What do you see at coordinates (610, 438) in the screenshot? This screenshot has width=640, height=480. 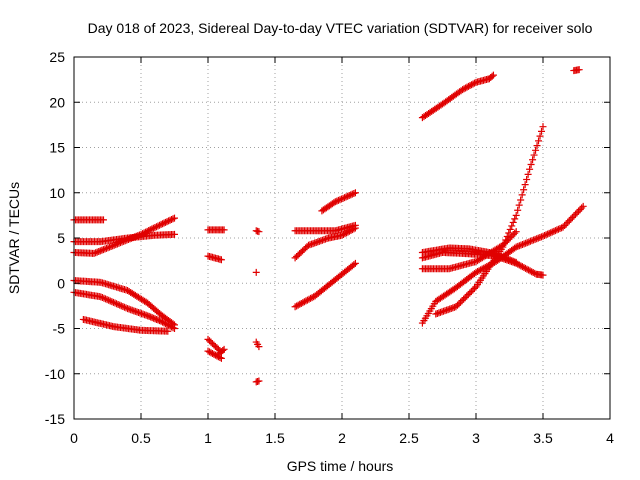 I see `x-tick-label: 4` at bounding box center [610, 438].